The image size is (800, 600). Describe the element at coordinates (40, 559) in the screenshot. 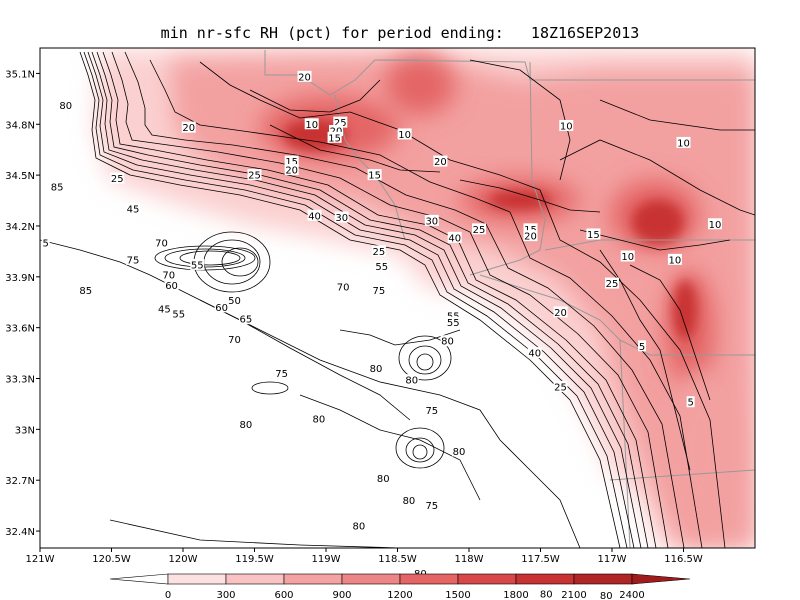

I see `x-tick-label: 121W` at that location.